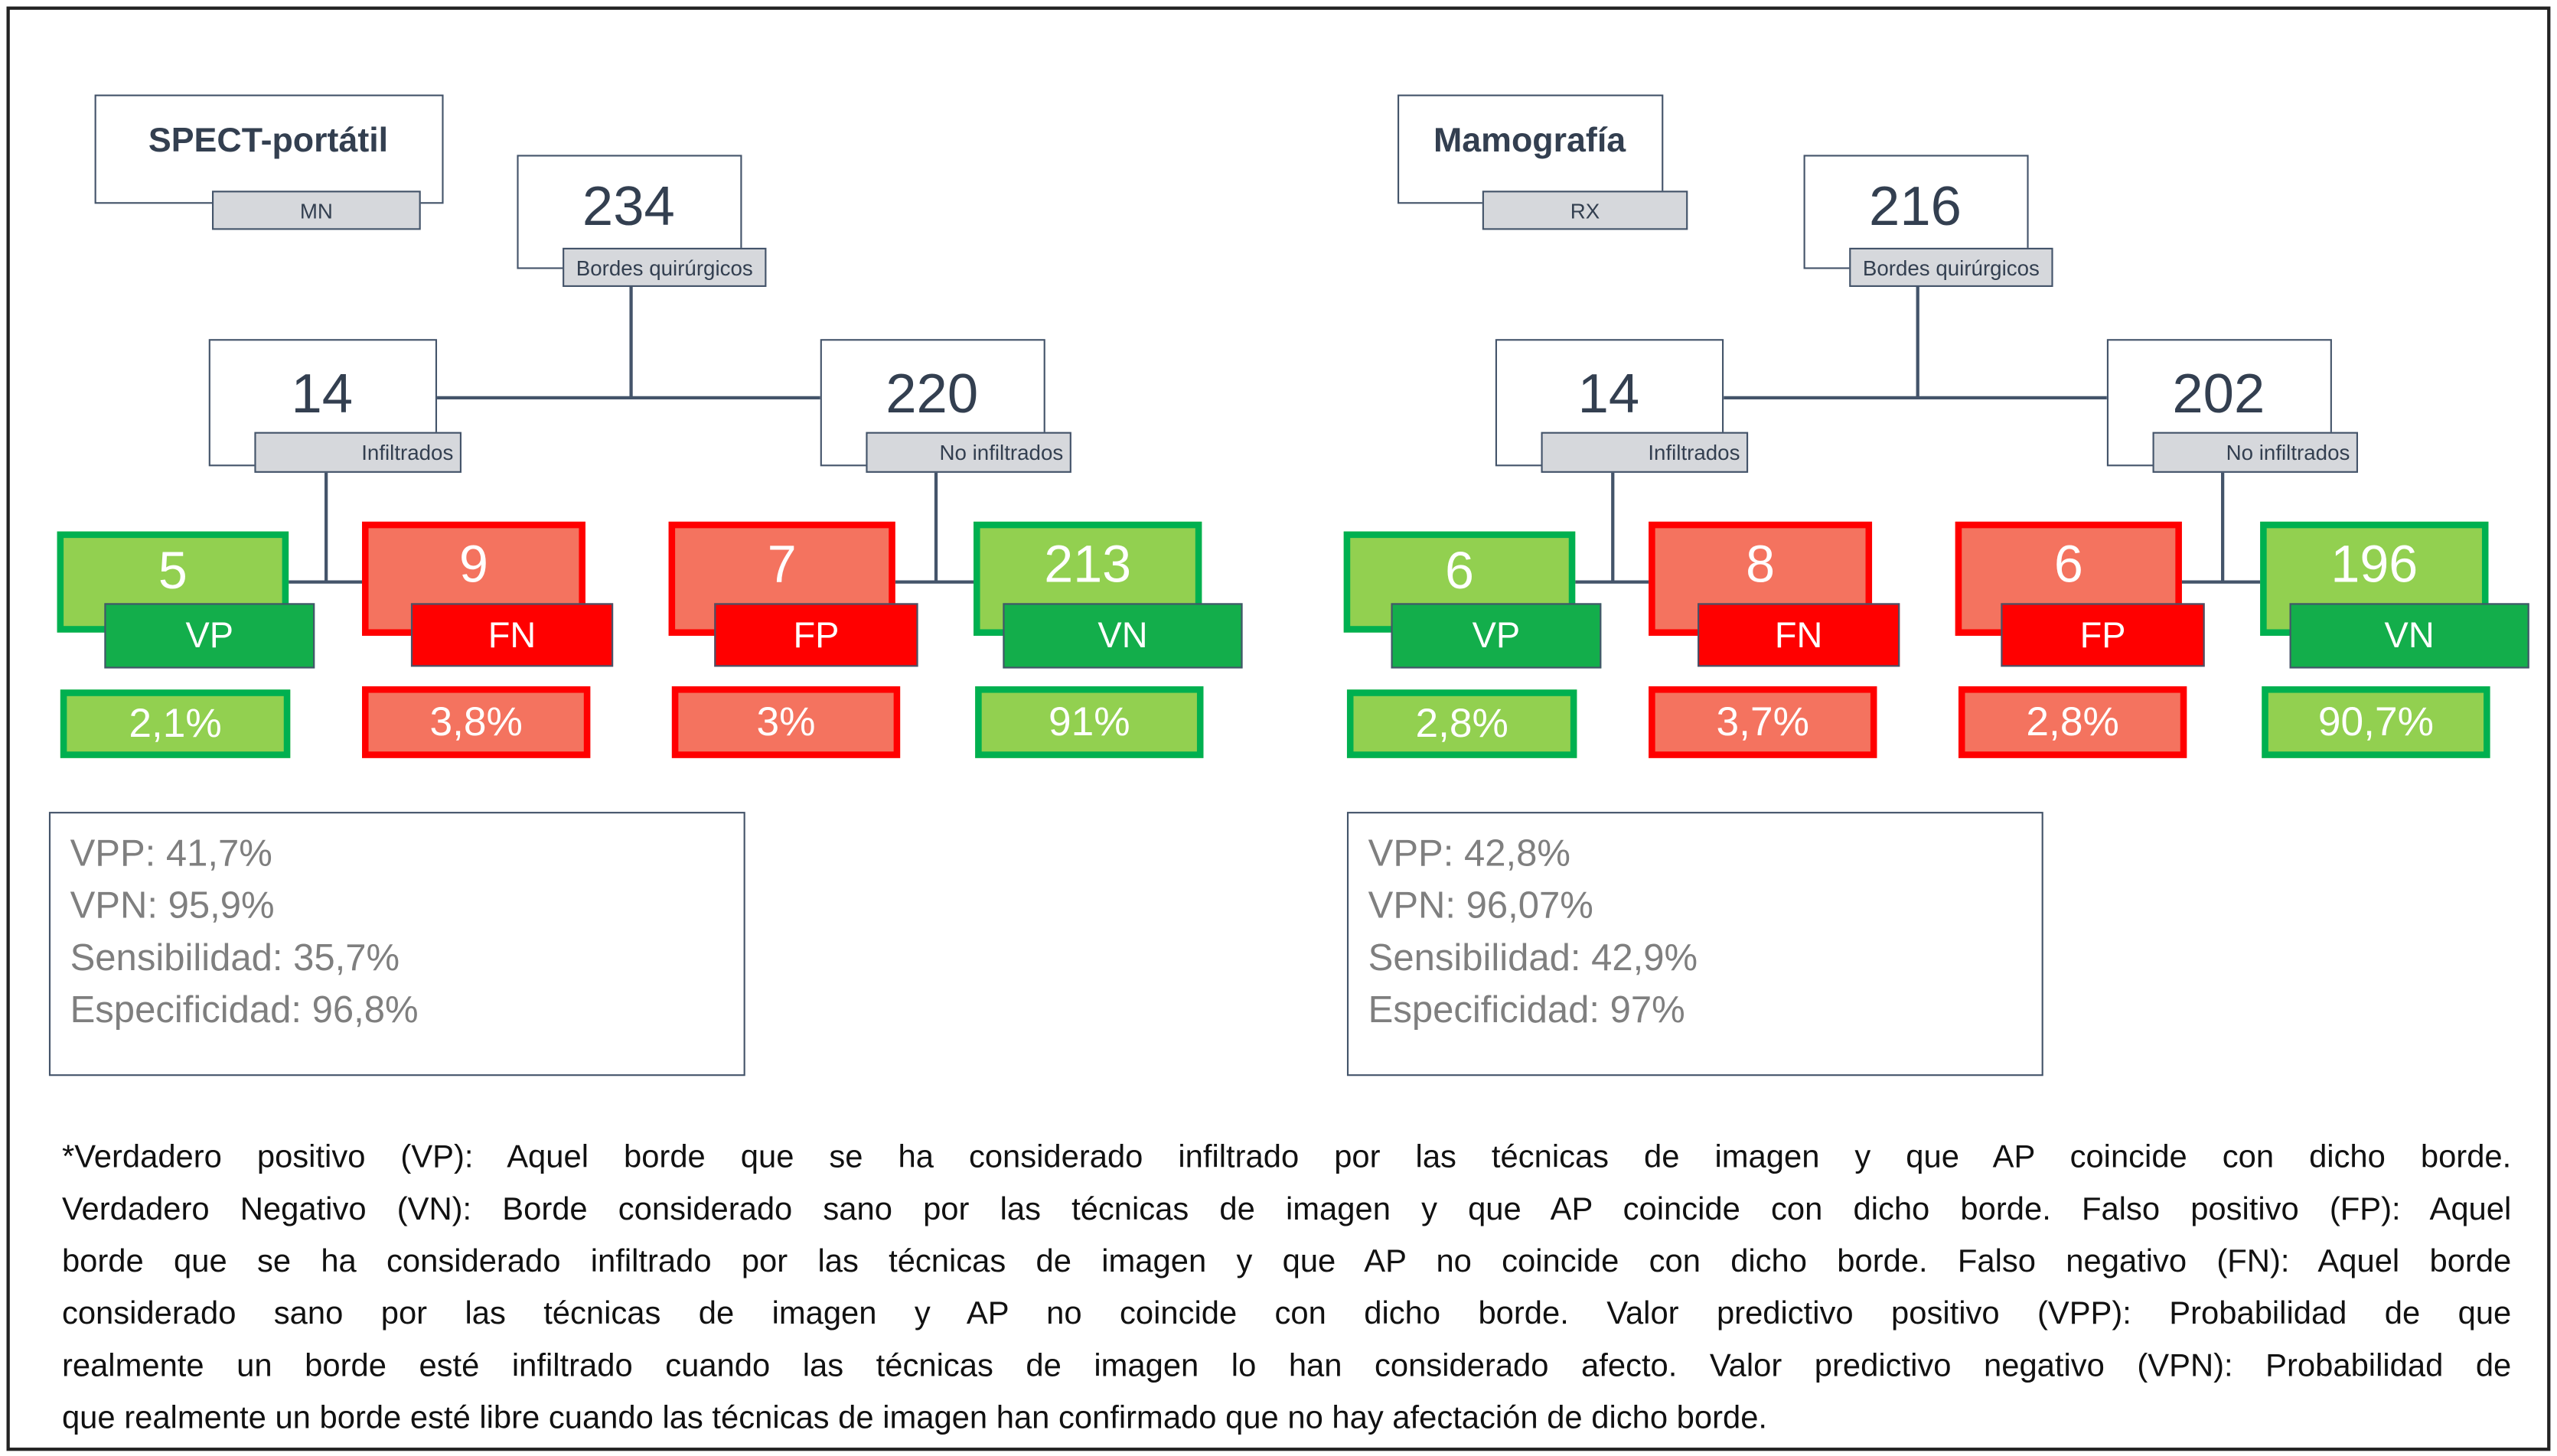  I want to click on leaf-percent-vp: 2,8%, so click(1461, 723).